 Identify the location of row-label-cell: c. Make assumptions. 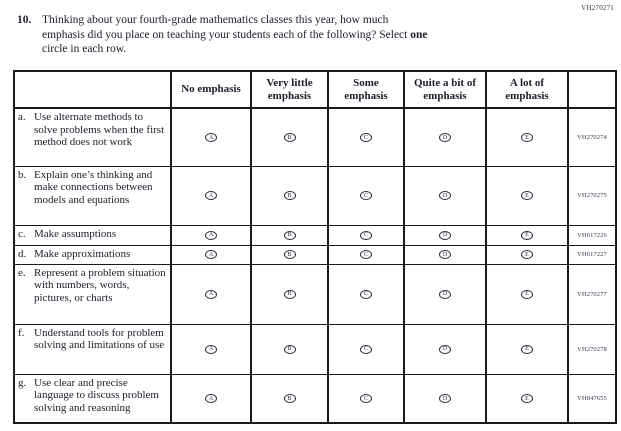
(92, 235).